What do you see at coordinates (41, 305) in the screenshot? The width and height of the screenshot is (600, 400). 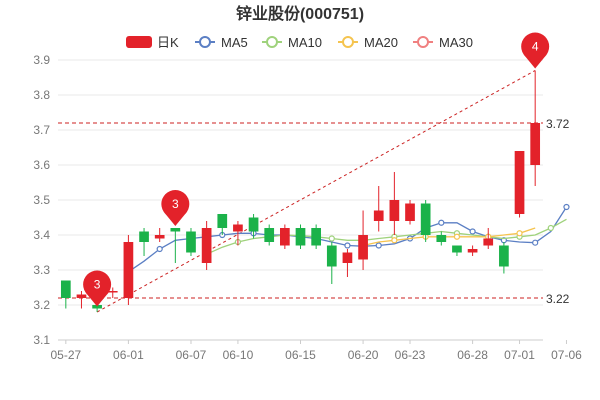 I see `y-tick-label: 3.2` at bounding box center [41, 305].